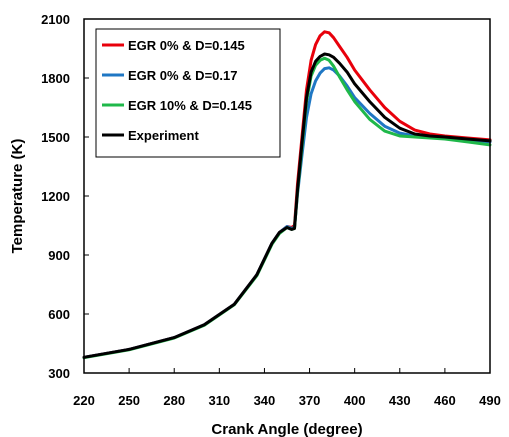  What do you see at coordinates (163, 135) in the screenshot?
I see `legend-label: Experiment` at bounding box center [163, 135].